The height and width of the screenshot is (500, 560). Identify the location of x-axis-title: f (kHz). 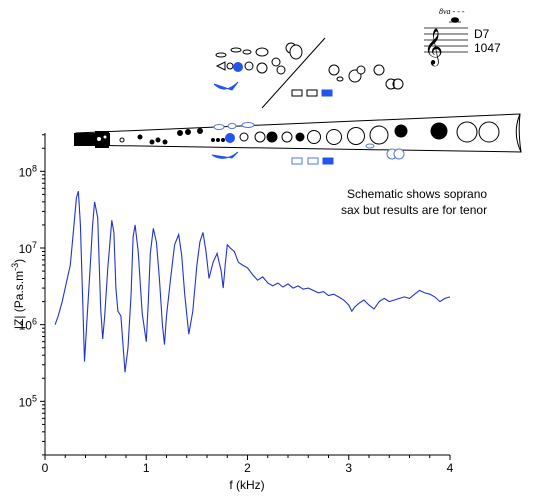
(246, 485).